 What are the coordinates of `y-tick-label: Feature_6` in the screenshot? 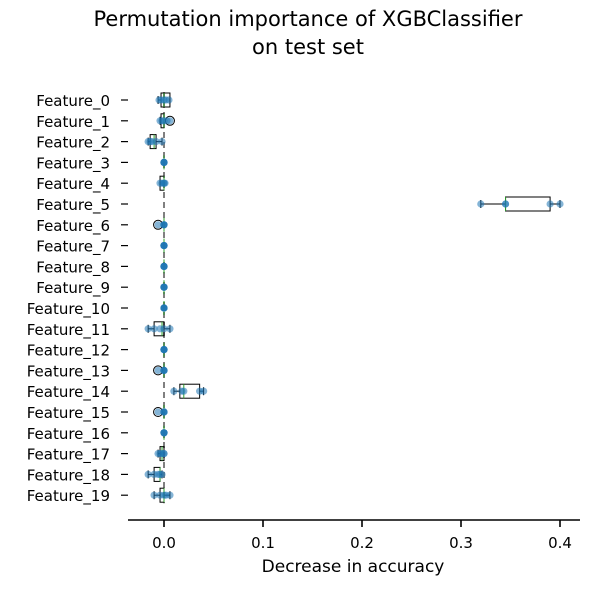 It's located at (73, 226).